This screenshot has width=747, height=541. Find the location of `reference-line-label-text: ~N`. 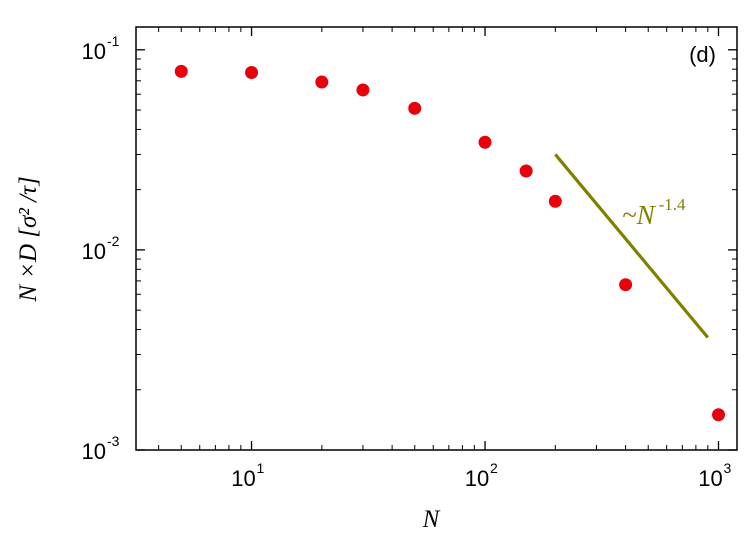

reference-line-label-text: ~N is located at coordinates (639, 215).